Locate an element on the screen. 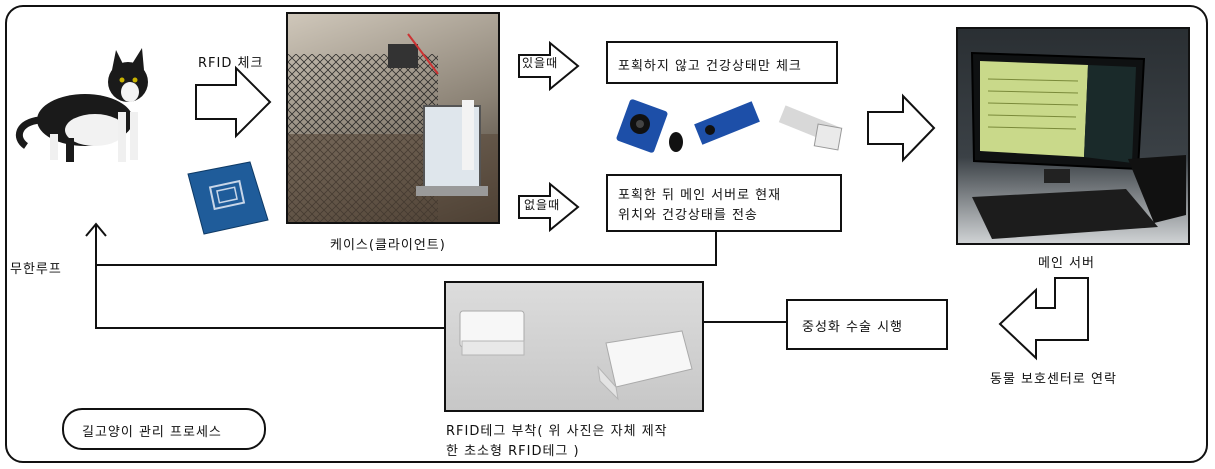  main-server-photo is located at coordinates (1073, 136).